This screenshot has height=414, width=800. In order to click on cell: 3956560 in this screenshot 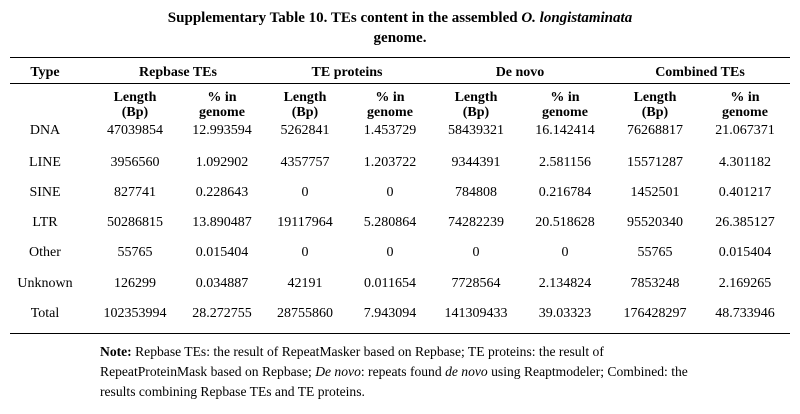, I will do `click(135, 162)`.